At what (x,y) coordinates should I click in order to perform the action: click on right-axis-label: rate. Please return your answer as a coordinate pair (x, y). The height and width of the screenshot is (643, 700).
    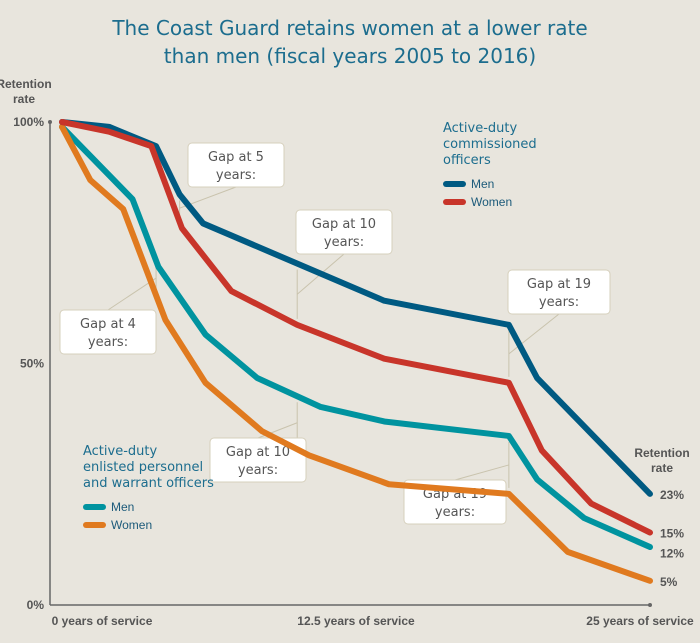
    Looking at the image, I should click on (662, 468).